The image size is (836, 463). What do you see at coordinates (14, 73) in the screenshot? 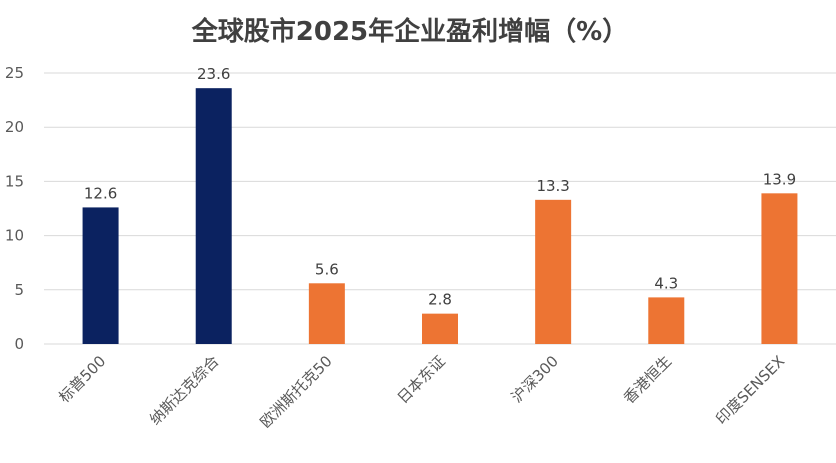
I see `y-tick-label: 25` at bounding box center [14, 73].